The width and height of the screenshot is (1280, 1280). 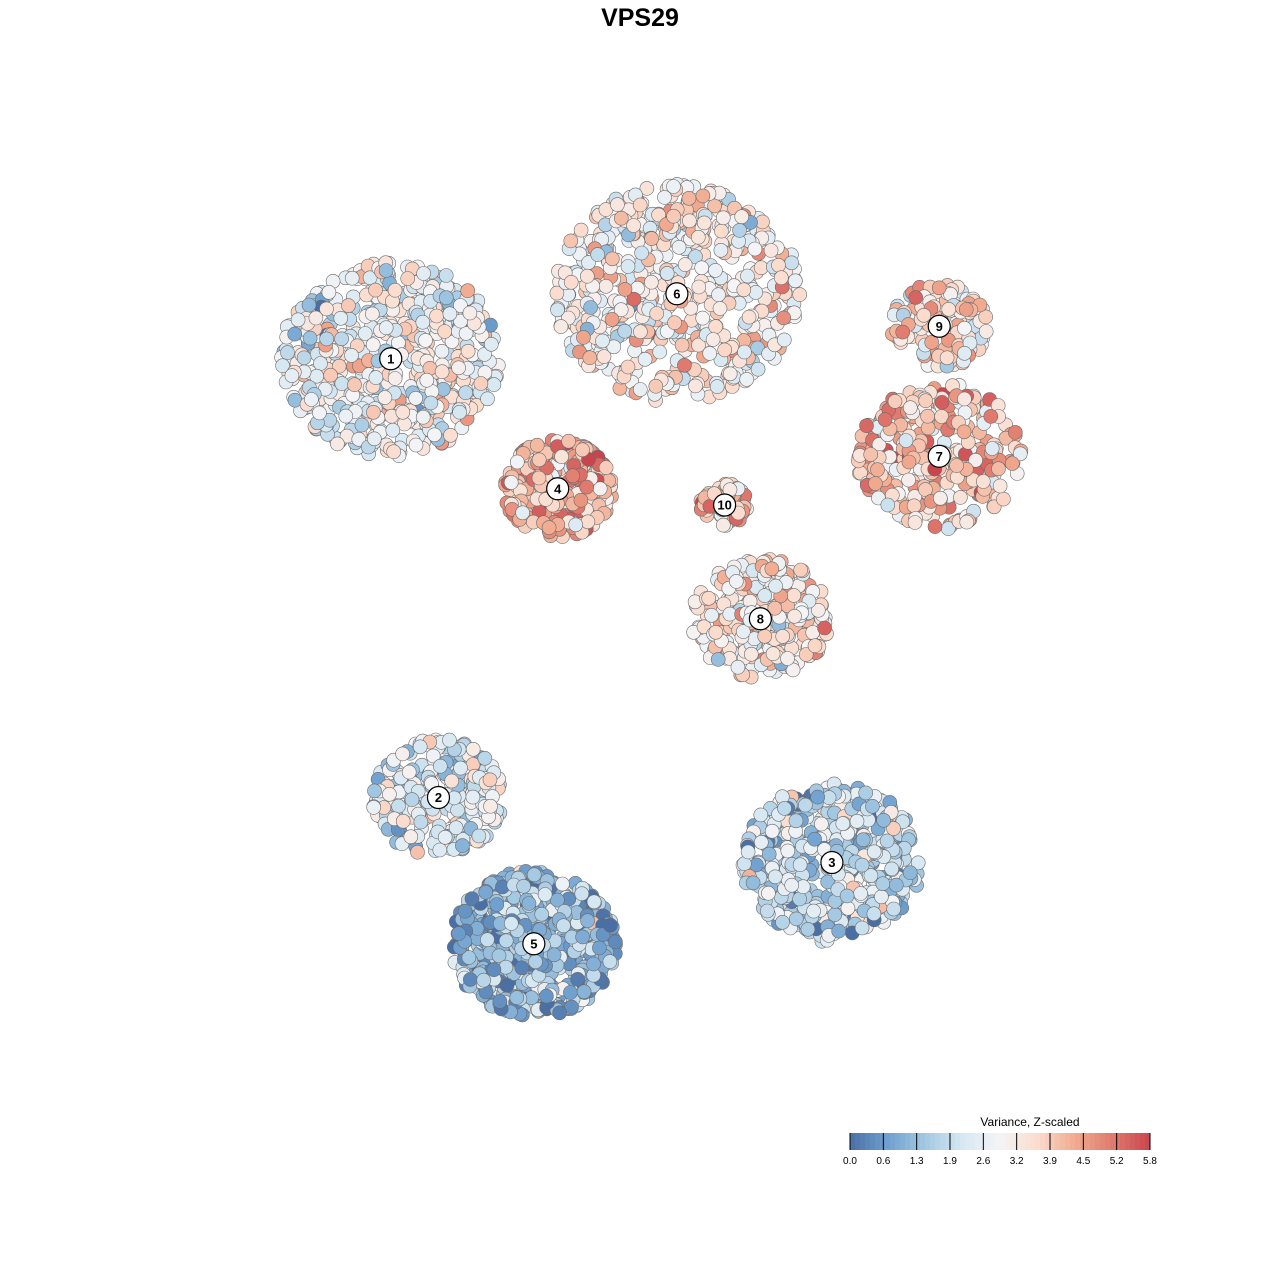 What do you see at coordinates (883, 1161) in the screenshot?
I see `colorbar-tick-label: 0.6` at bounding box center [883, 1161].